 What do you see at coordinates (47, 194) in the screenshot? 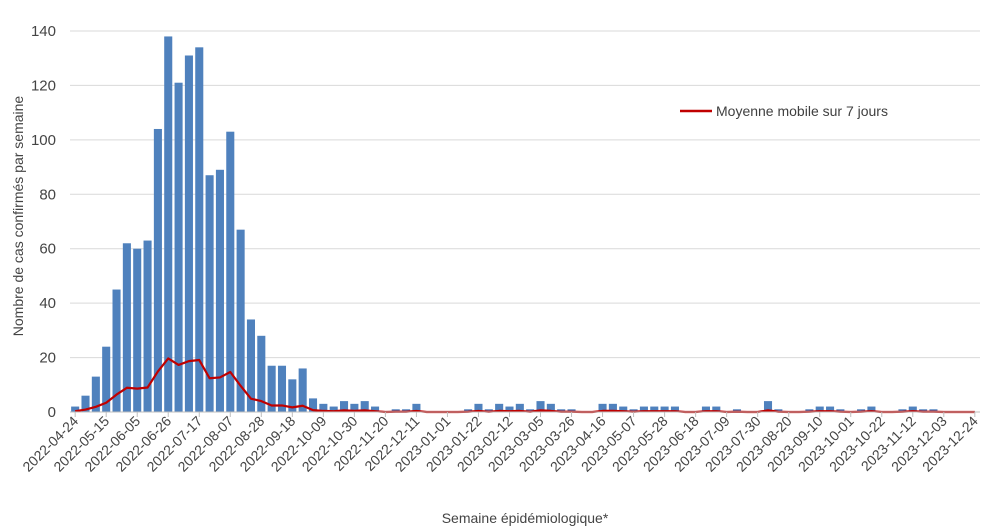
I see `y-tick-label: 80` at bounding box center [47, 194].